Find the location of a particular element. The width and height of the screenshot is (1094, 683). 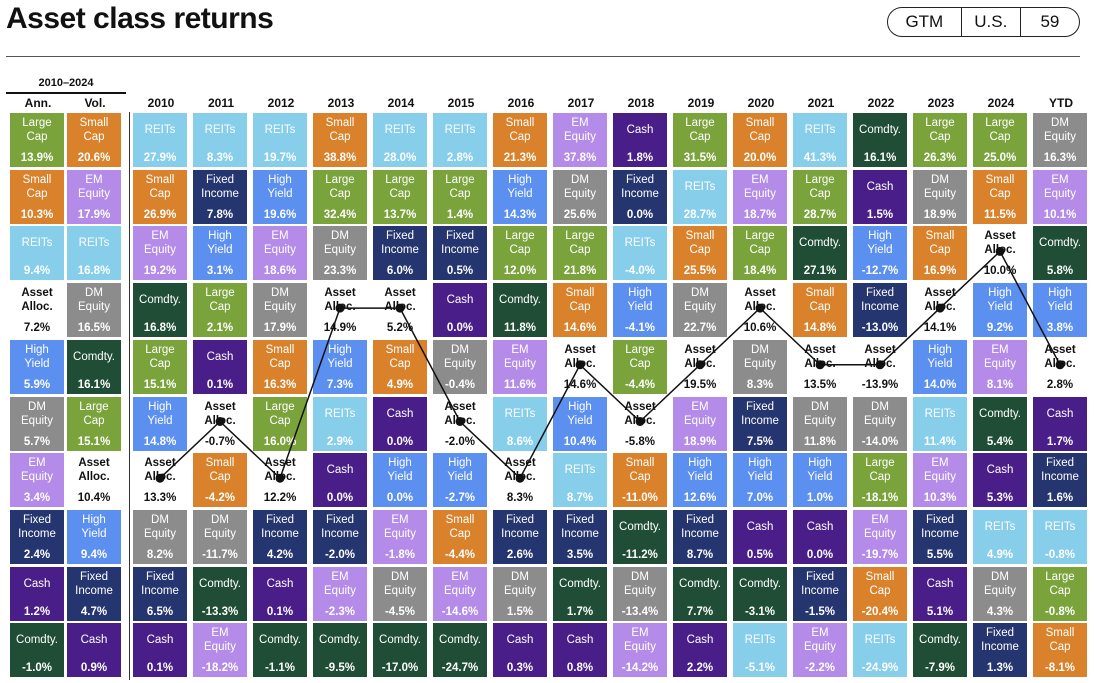

cell-return-value: 4.9% is located at coordinates (400, 384).